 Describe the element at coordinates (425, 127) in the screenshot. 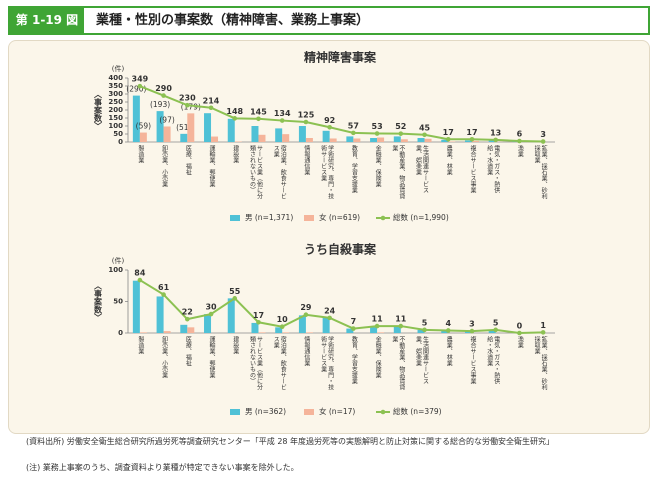

I see `total-value-label: 45` at that location.